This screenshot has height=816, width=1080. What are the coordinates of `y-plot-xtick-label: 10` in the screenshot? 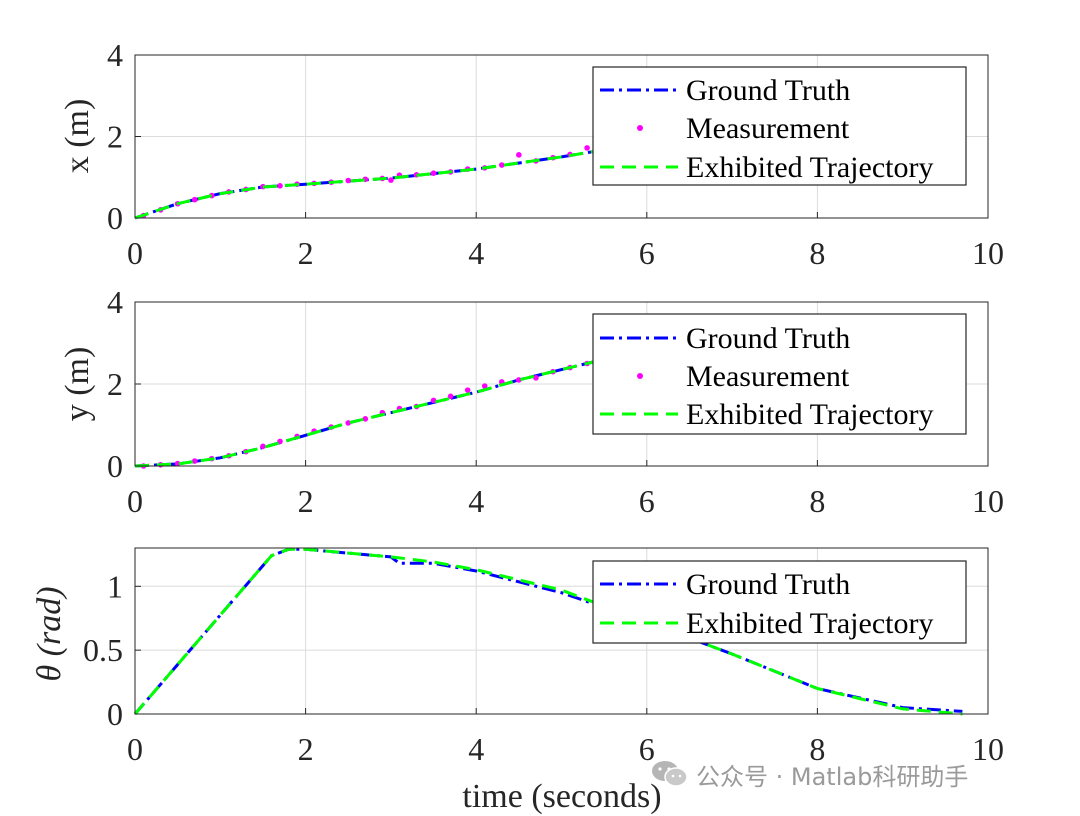 It's located at (988, 501).